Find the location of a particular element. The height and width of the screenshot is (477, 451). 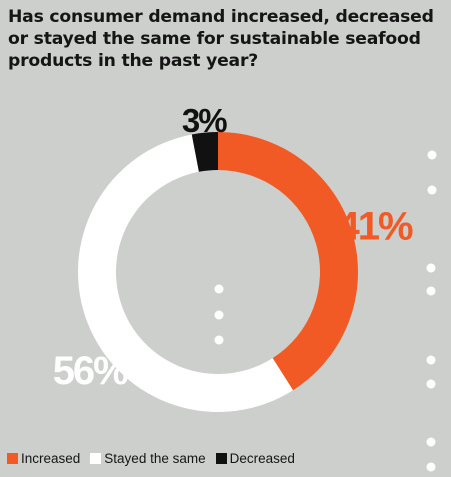

legend-item-increased: Increased is located at coordinates (43, 458).